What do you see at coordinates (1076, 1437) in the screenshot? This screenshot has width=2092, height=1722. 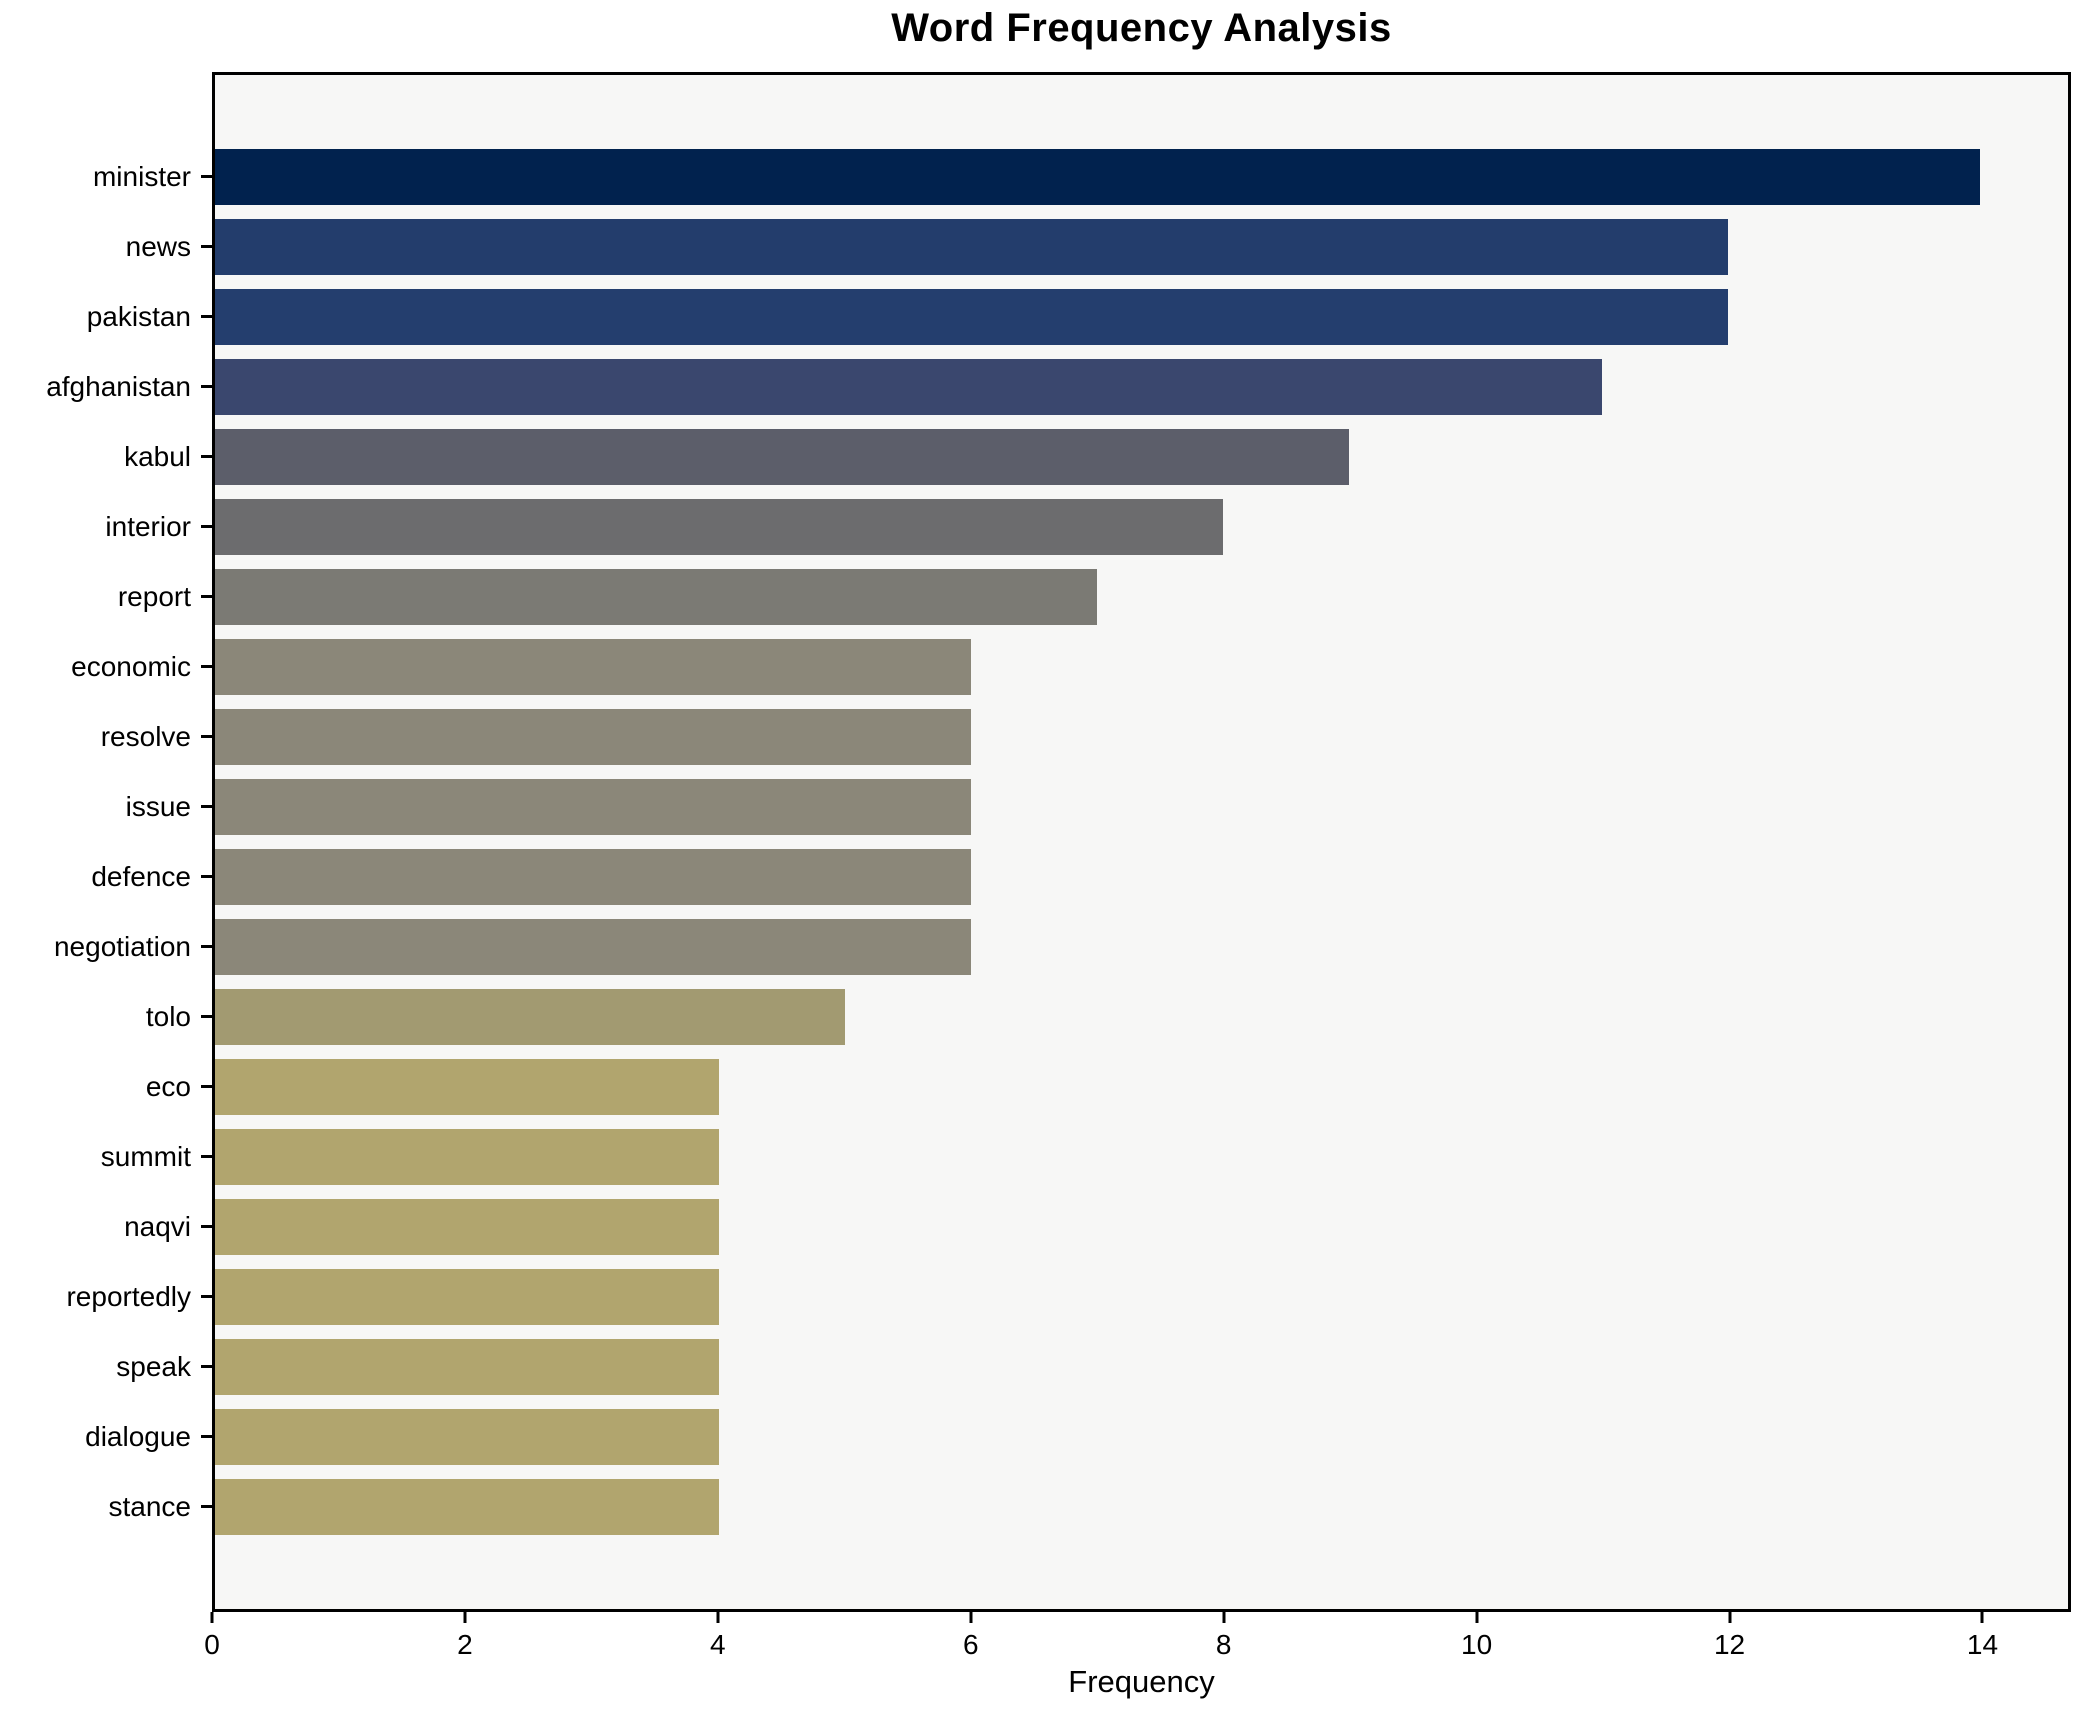 I see `bar-row: dialogue` at bounding box center [1076, 1437].